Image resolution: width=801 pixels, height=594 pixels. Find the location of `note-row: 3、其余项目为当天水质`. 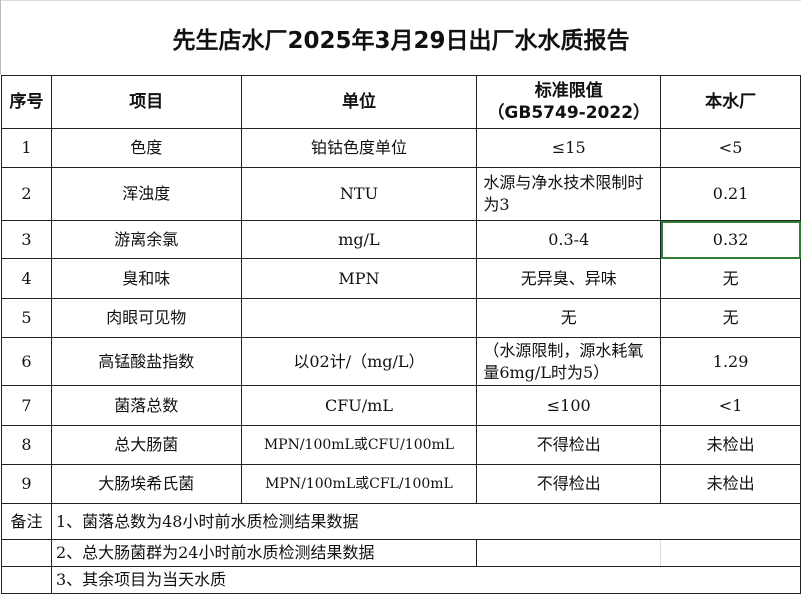

note-row: 3、其余项目为当天水质 is located at coordinates (401, 580).